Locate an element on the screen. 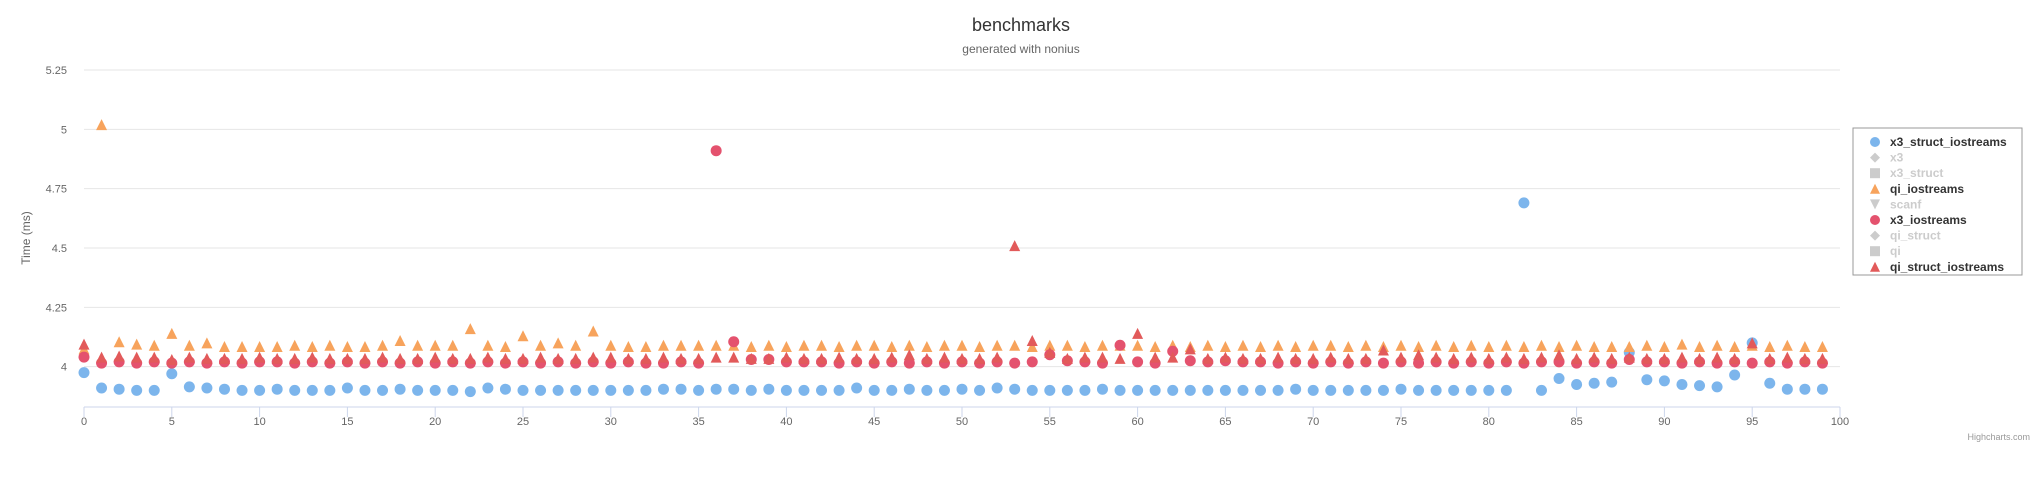  legend-item-qi-iostreams: qi_iostreams is located at coordinates (1917, 189).